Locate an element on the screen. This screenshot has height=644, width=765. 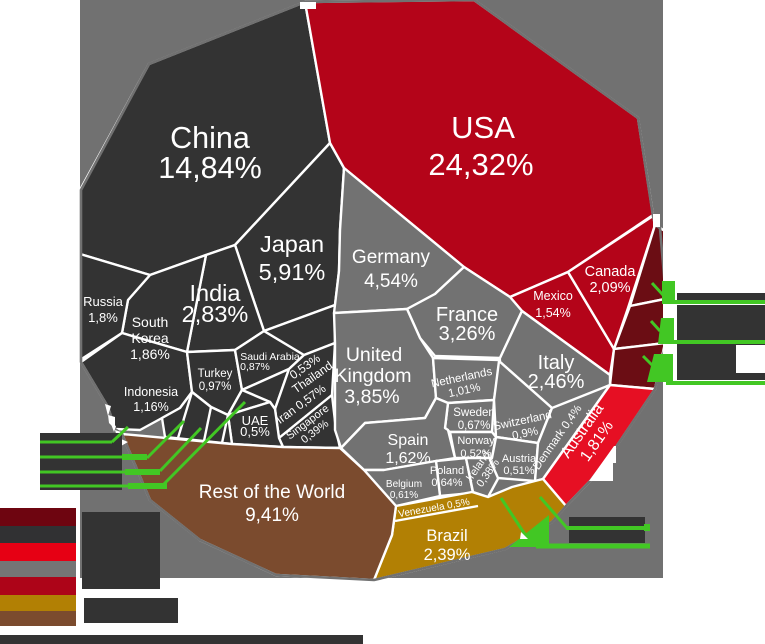
svg-text: 3,26% is located at coordinates (467, 334).